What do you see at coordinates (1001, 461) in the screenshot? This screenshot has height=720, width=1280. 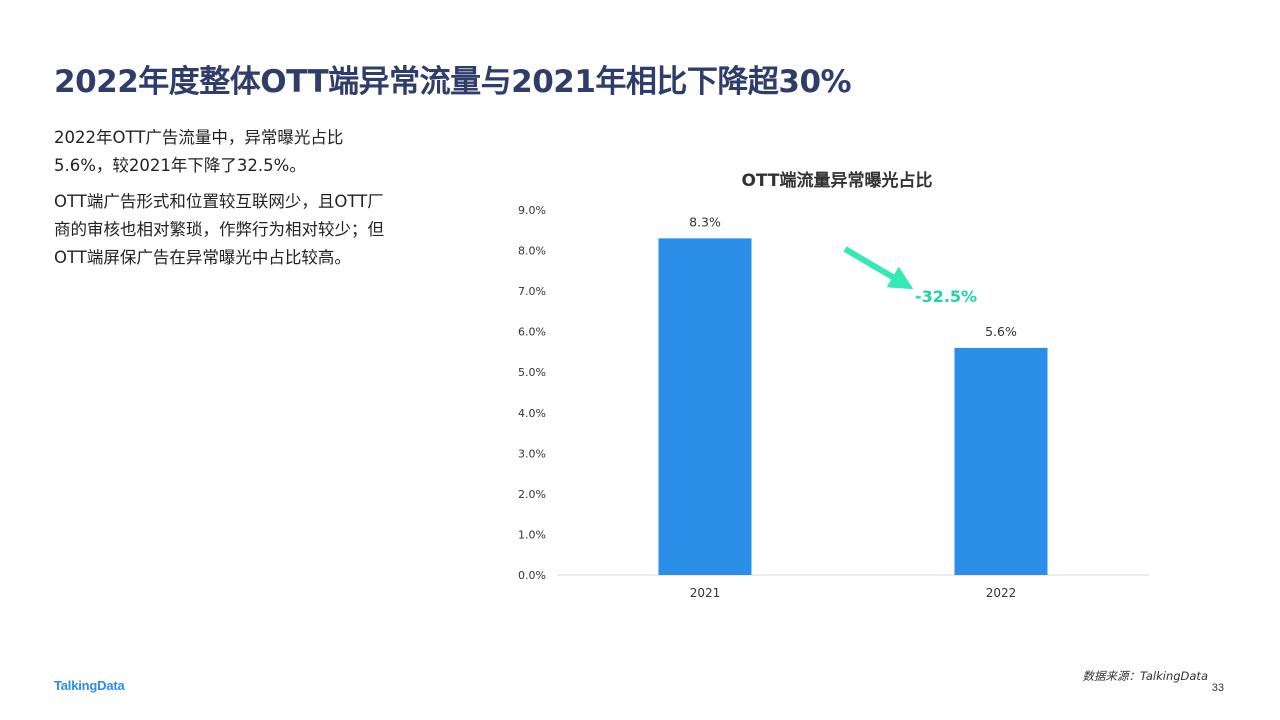 I see `bar-2022` at bounding box center [1001, 461].